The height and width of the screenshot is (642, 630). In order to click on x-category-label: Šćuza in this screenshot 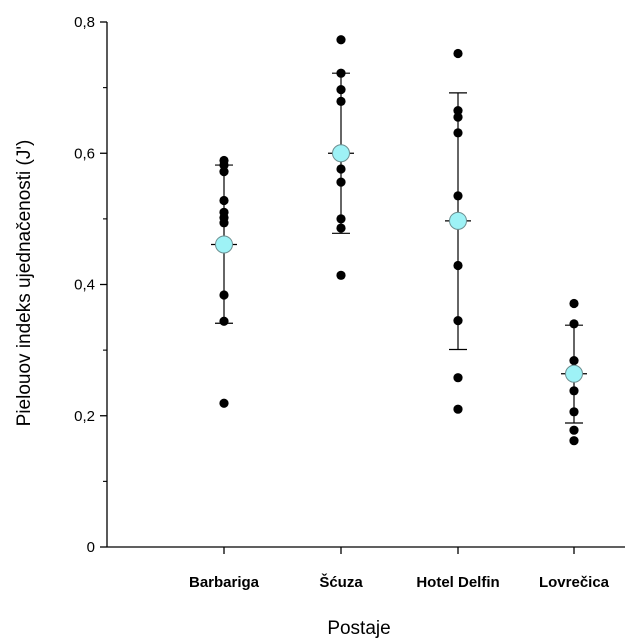, I will do `click(341, 582)`.